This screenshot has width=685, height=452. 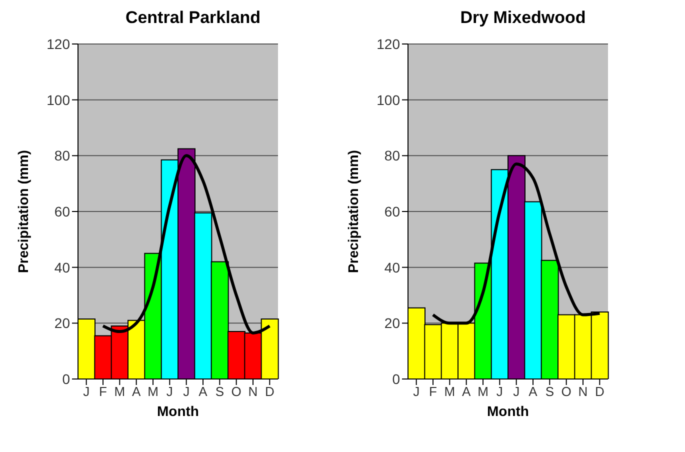 What do you see at coordinates (523, 18) in the screenshot?
I see `chart-title: Dry Mixedwood` at bounding box center [523, 18].